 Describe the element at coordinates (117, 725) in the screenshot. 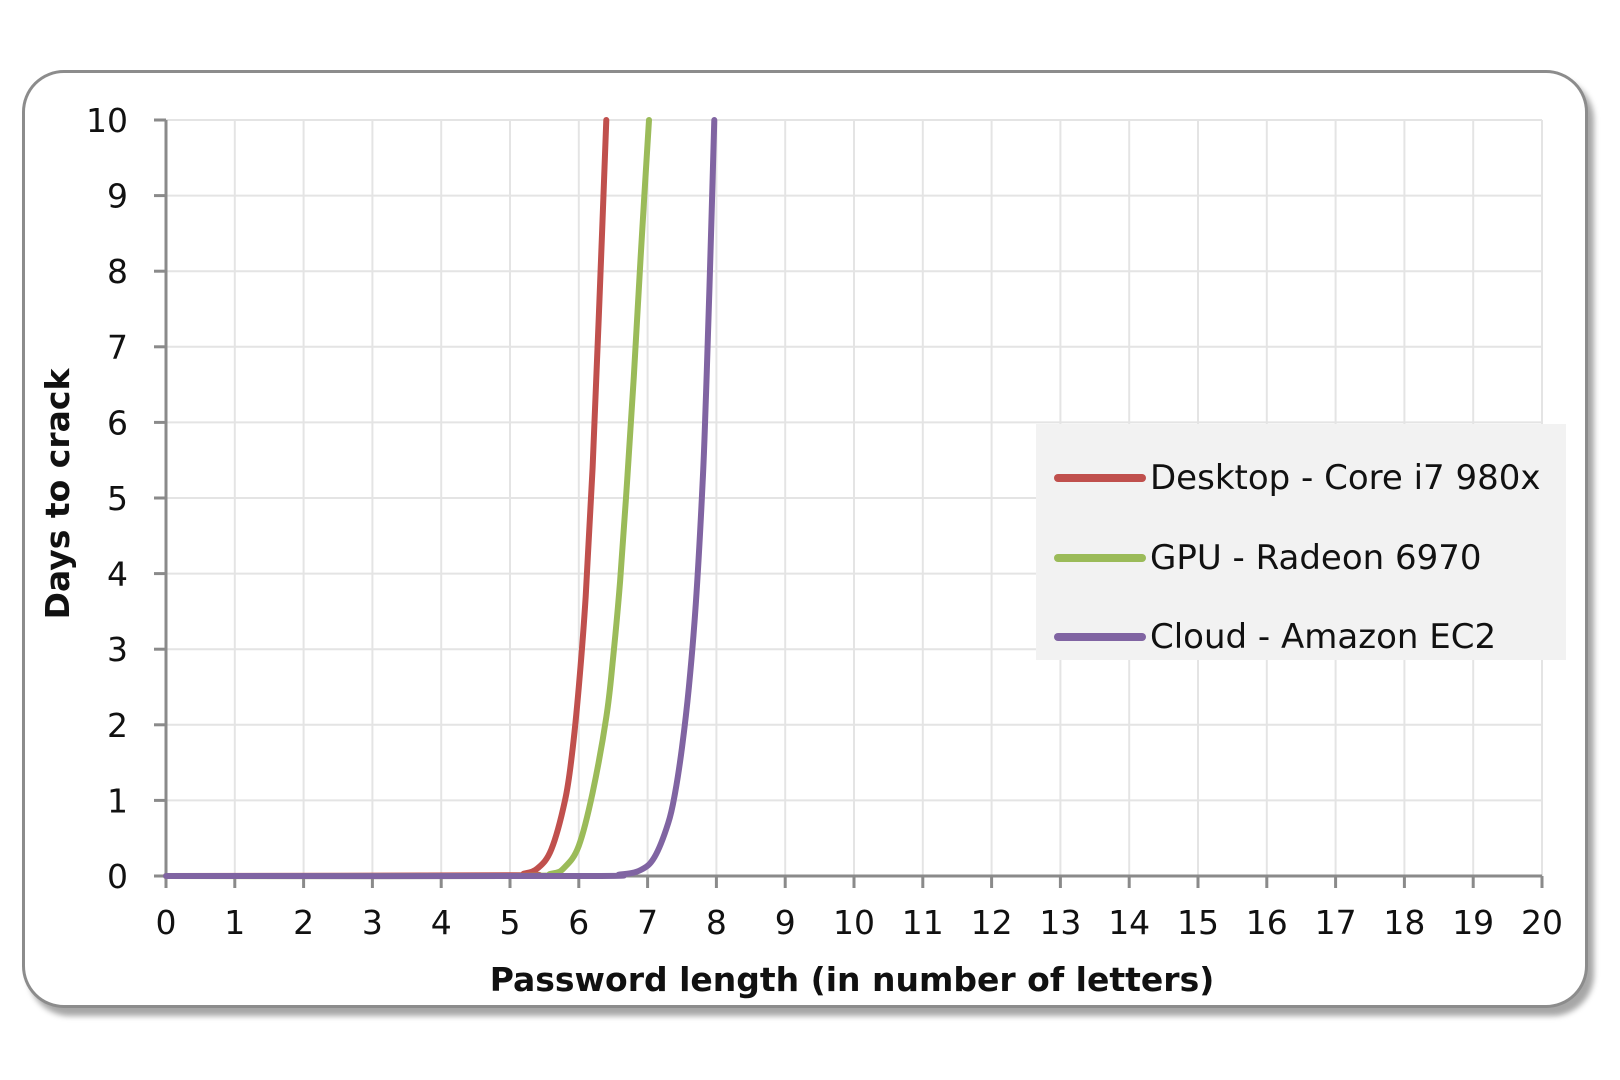

I see `y-tick-label-2: 2` at that location.